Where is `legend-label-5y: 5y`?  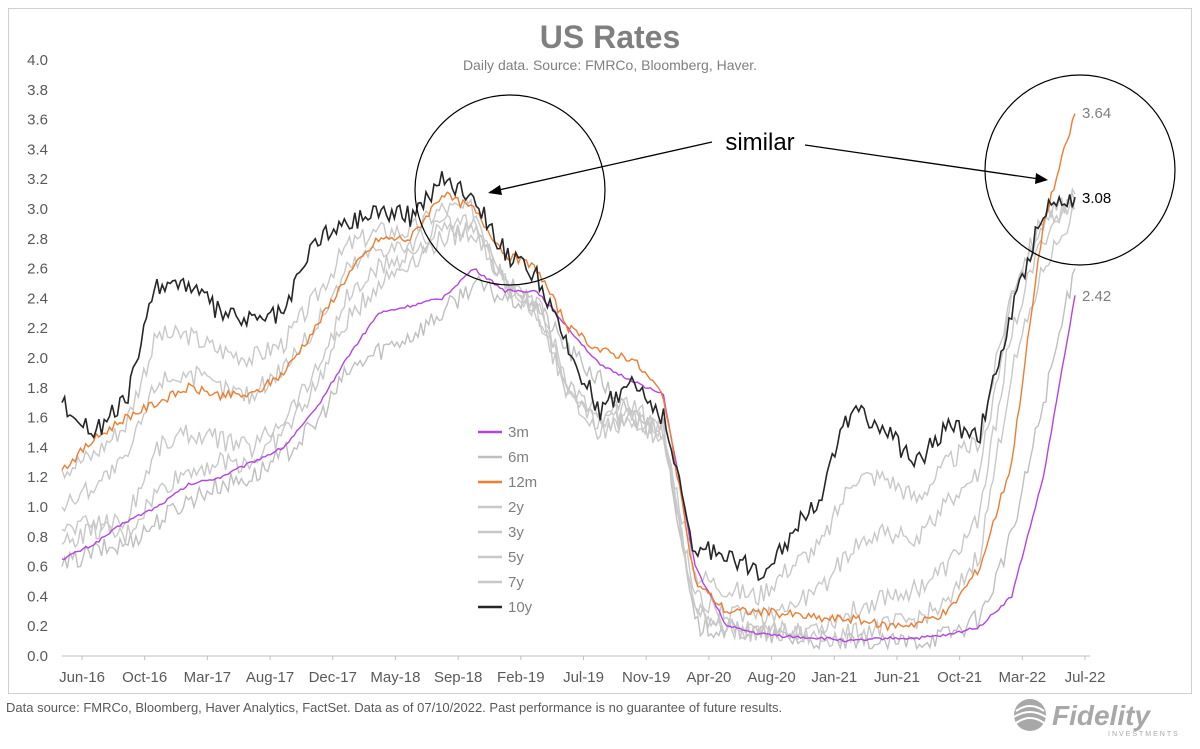 legend-label-5y: 5y is located at coordinates (516, 557).